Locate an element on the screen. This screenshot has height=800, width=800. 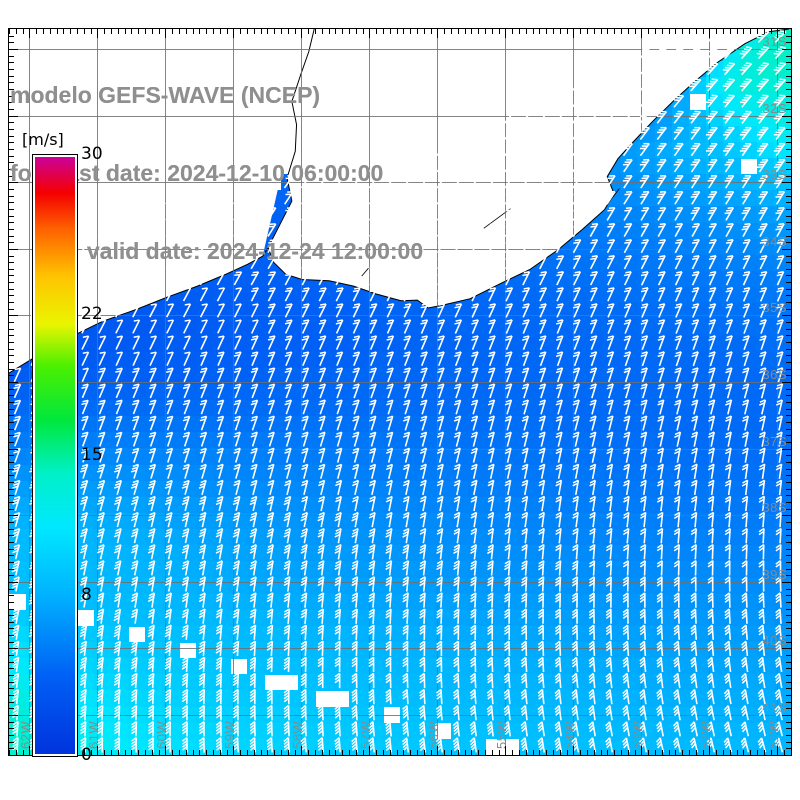
gridline-lat-39S is located at coordinates (400, 582).